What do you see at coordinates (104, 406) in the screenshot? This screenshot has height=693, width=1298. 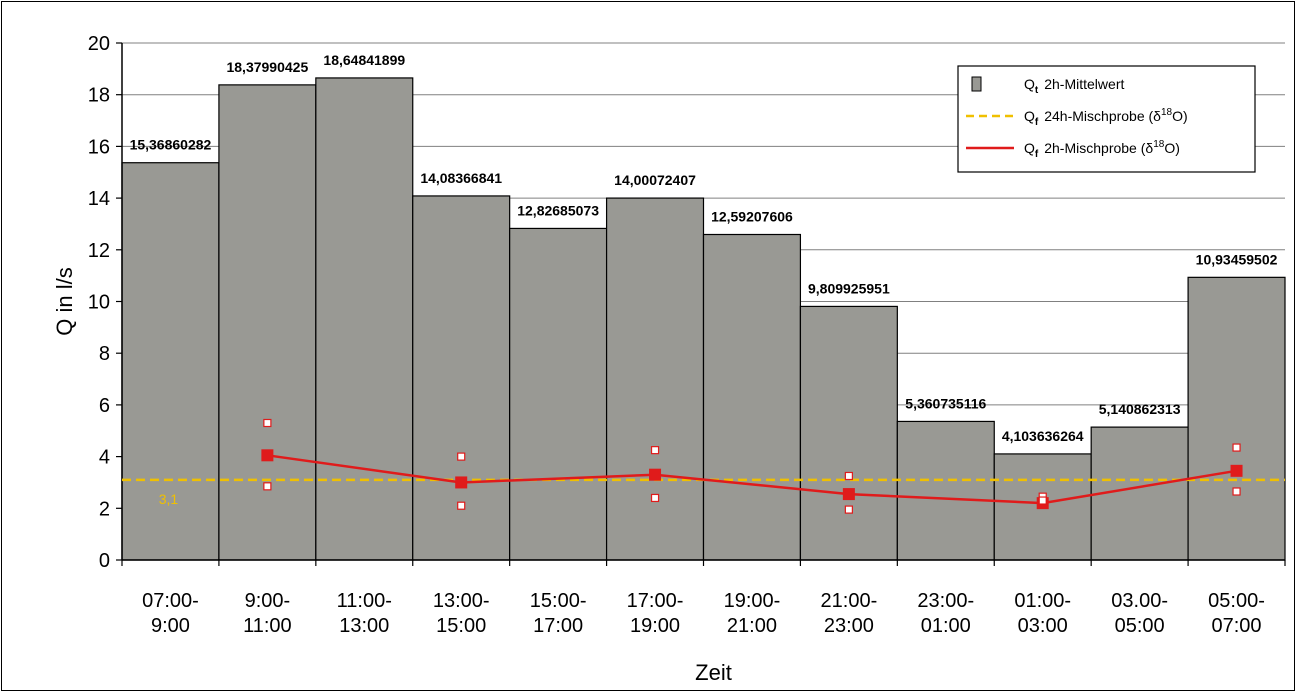 I see `y-tick-label: 6` at bounding box center [104, 406].